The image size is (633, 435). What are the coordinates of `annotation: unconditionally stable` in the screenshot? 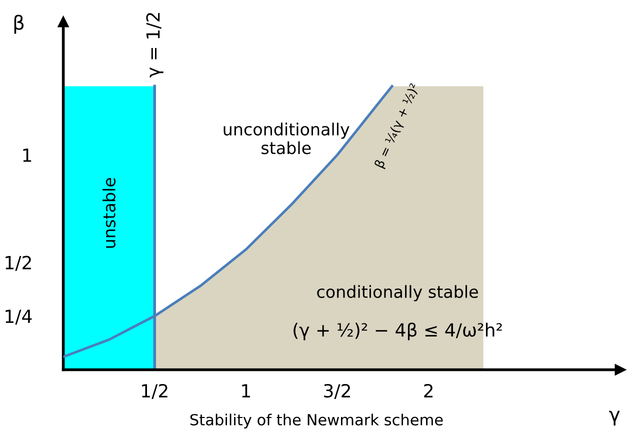 It's located at (287, 138).